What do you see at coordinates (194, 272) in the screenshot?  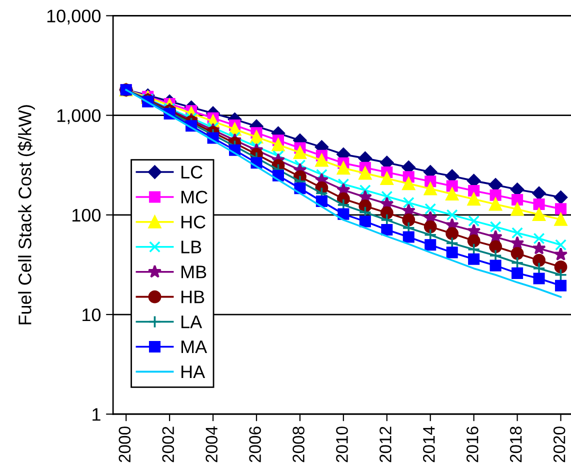 I see `legend-label: MB` at bounding box center [194, 272].